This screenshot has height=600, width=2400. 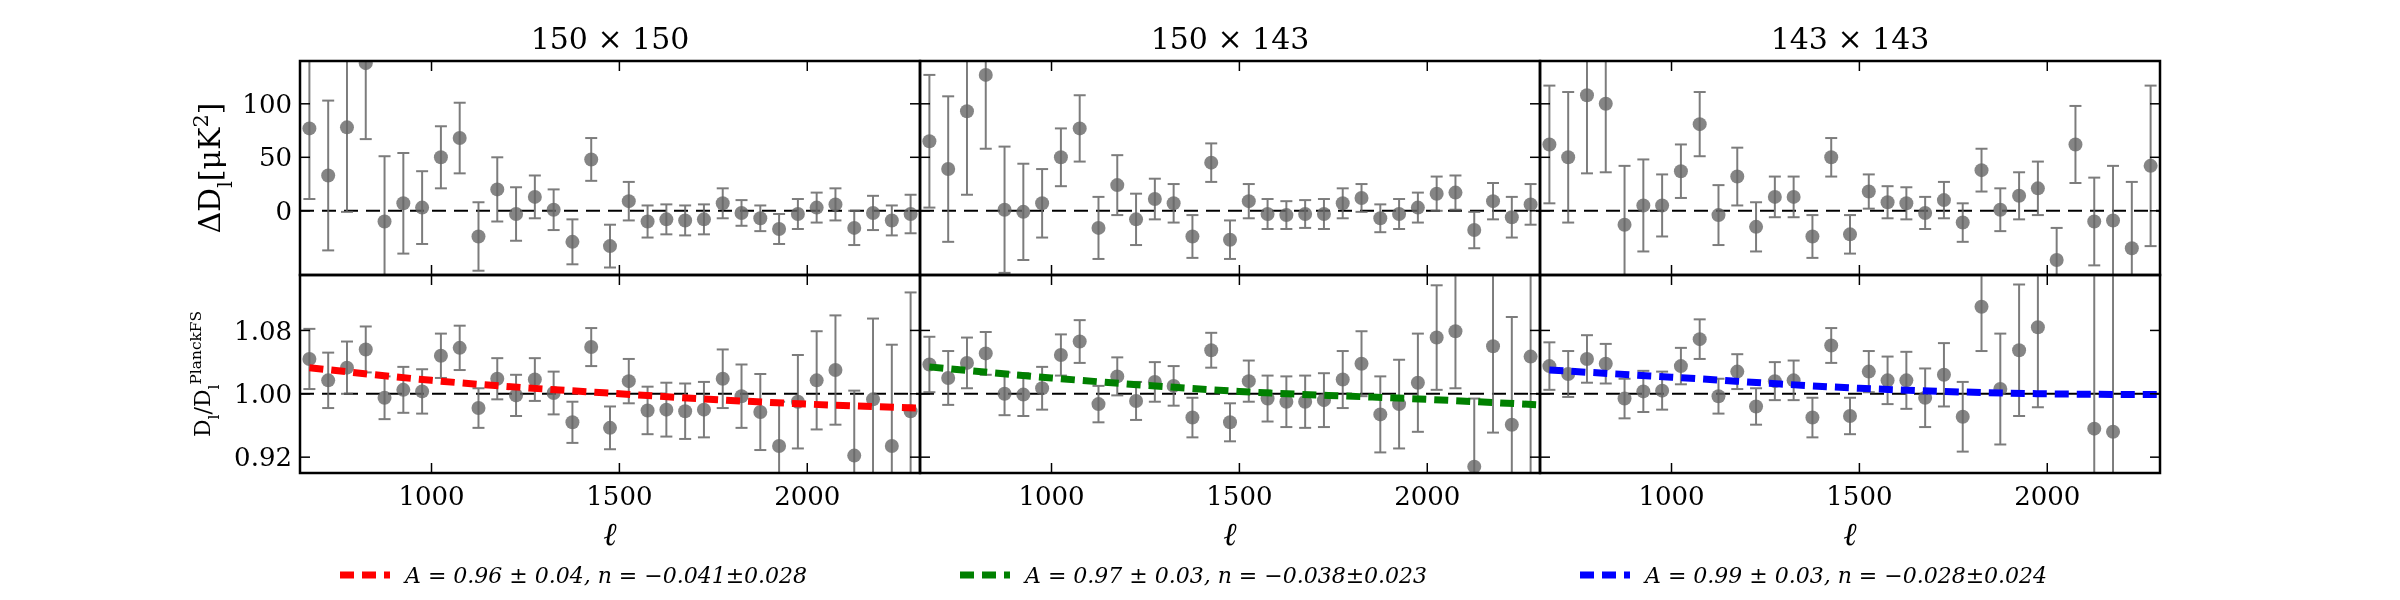 What do you see at coordinates (1225, 575) in the screenshot?
I see `legend-label: A = 0.97 ± 0.03, n = −0.038±0.023` at bounding box center [1225, 575].